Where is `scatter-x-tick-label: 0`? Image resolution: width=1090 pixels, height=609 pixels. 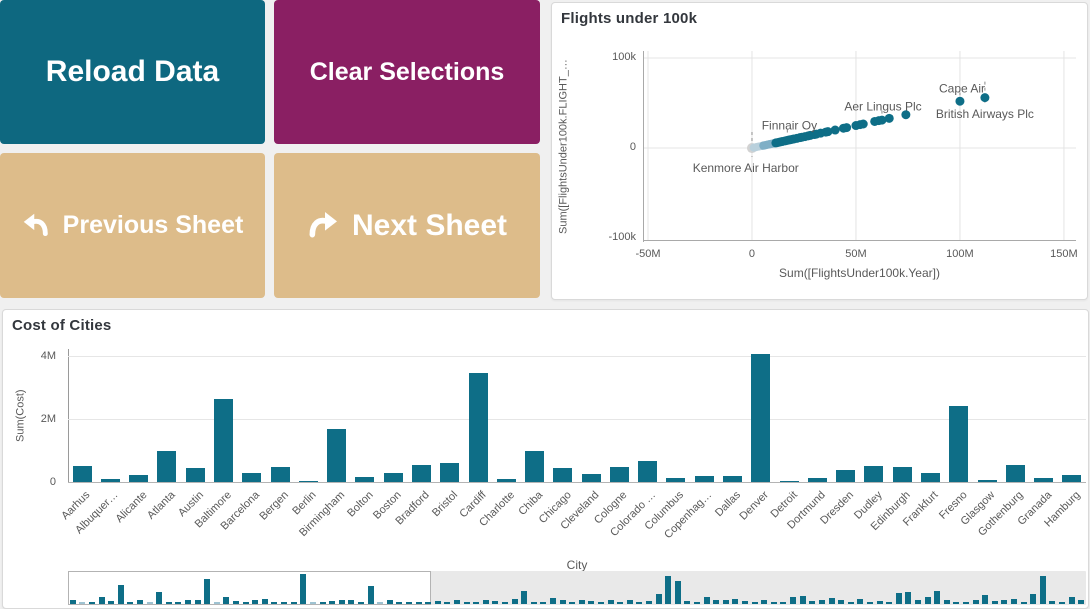 scatter-x-tick-label: 0 is located at coordinates (752, 254).